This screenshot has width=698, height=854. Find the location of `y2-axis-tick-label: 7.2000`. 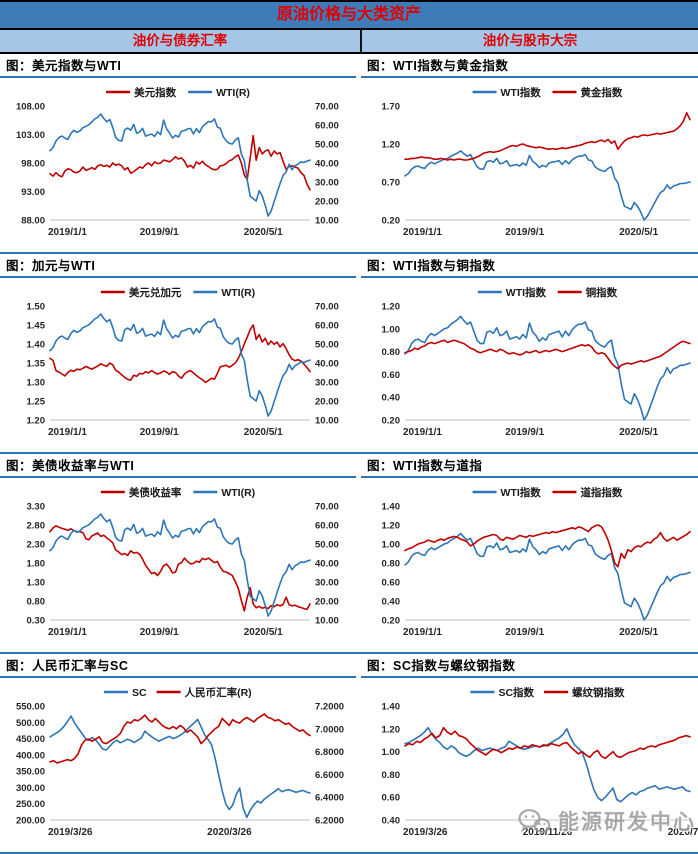

y2-axis-tick-label: 7.2000 is located at coordinates (329, 707).